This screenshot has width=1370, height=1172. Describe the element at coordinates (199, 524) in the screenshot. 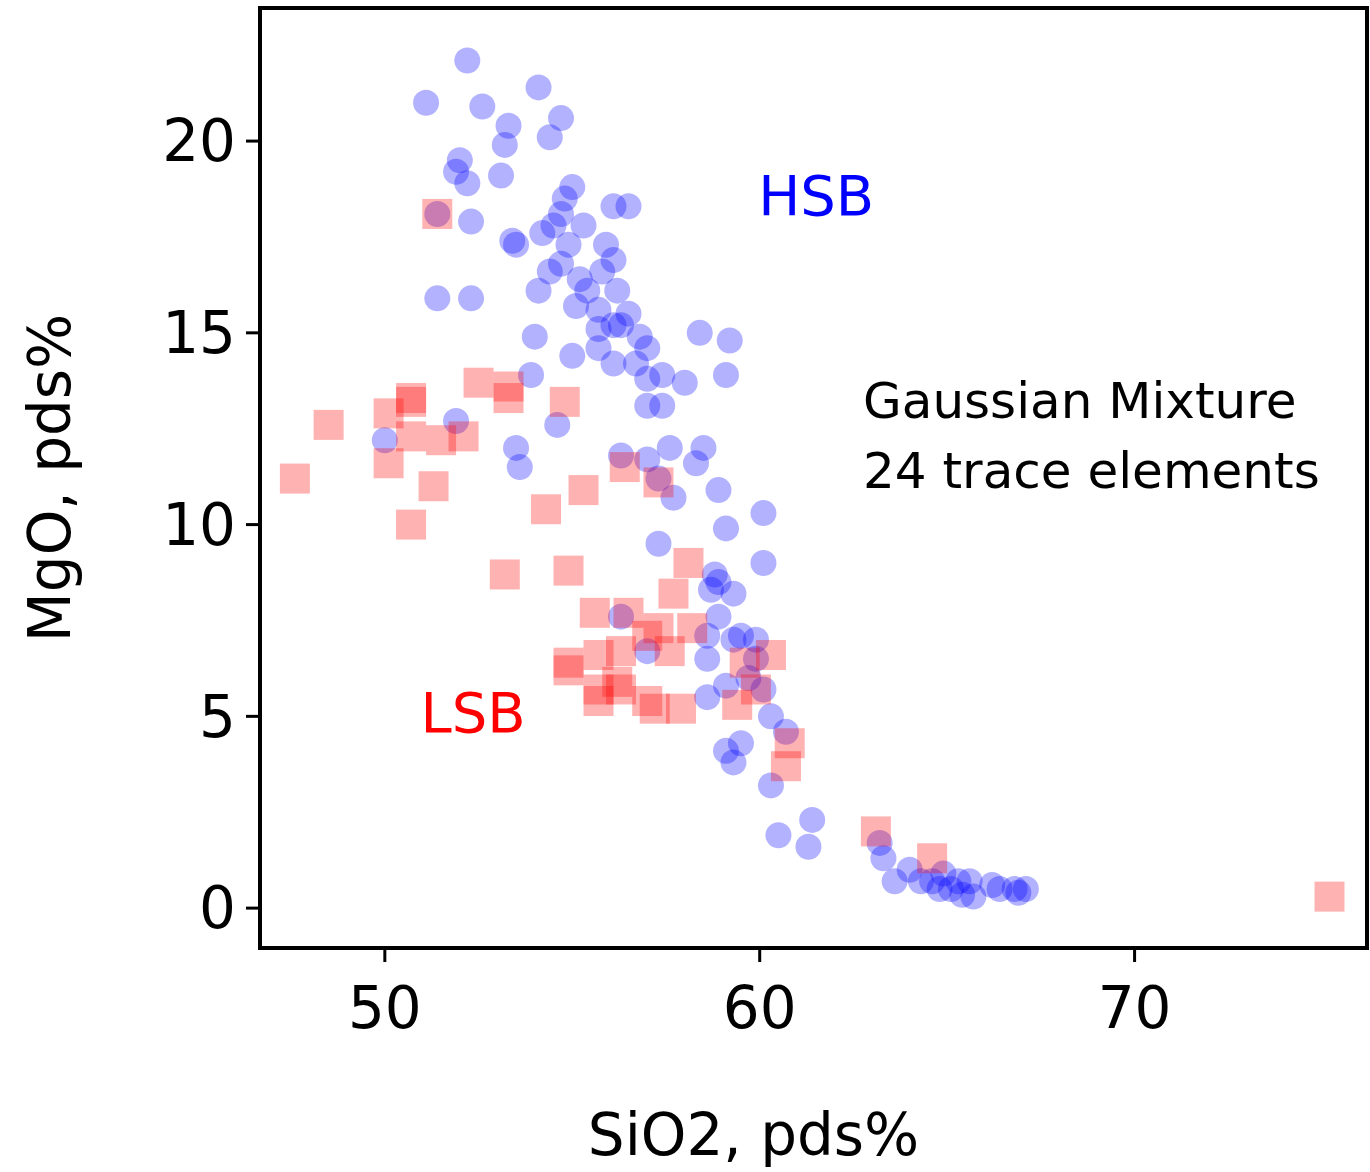

I see `y-tick-label: 10` at that location.